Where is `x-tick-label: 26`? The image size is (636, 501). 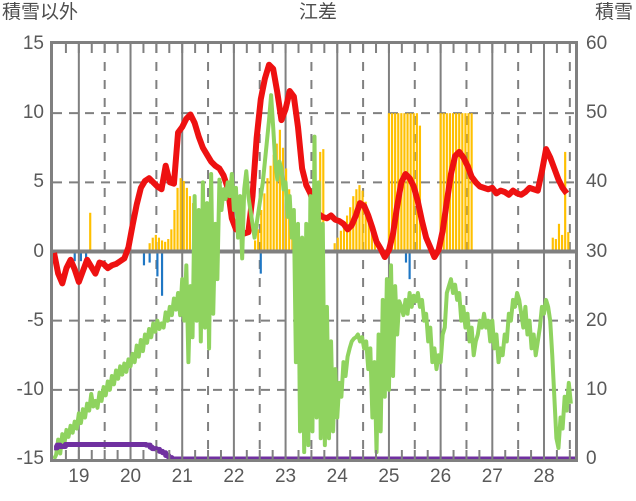
x-tick-label: 26 is located at coordinates (441, 476).